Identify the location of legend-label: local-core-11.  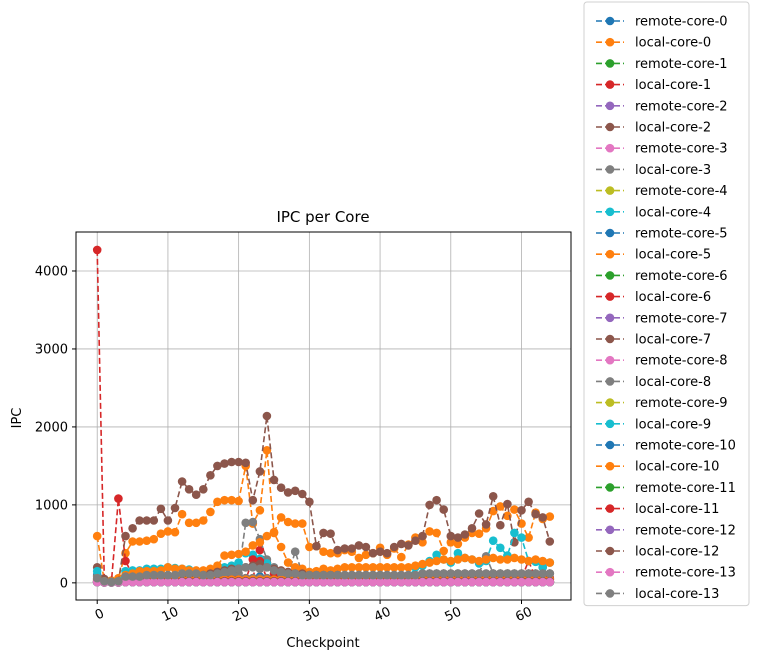
(677, 509).